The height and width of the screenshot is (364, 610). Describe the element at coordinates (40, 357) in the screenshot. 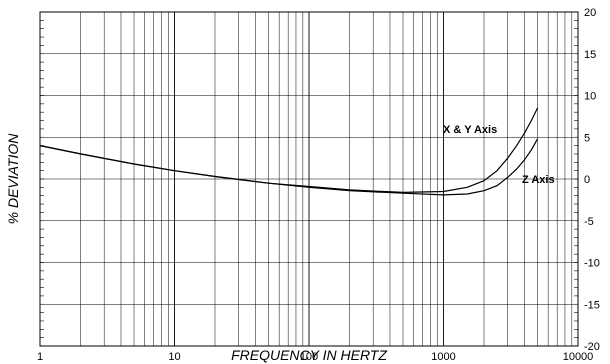

I see `x-tick-label: 1` at that location.